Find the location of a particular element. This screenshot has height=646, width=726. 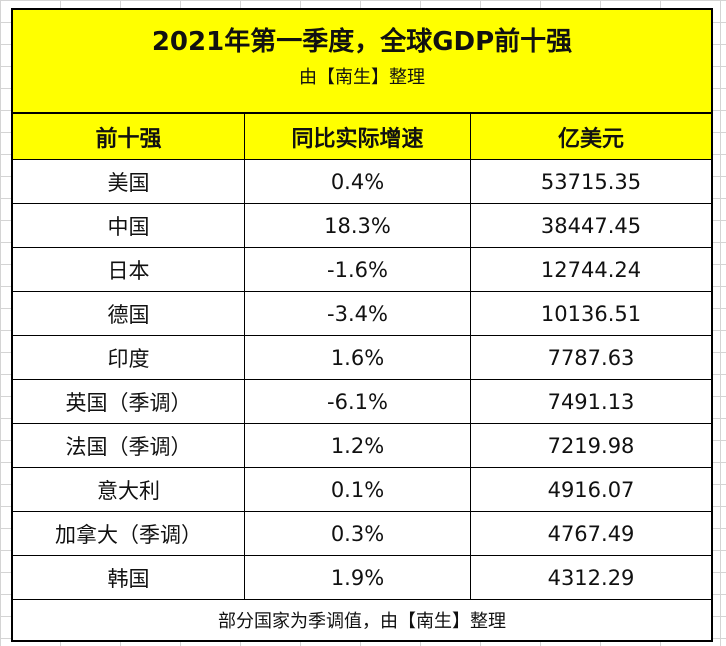

table-row: 印度 1.6% 7787.63 is located at coordinates (362, 358).